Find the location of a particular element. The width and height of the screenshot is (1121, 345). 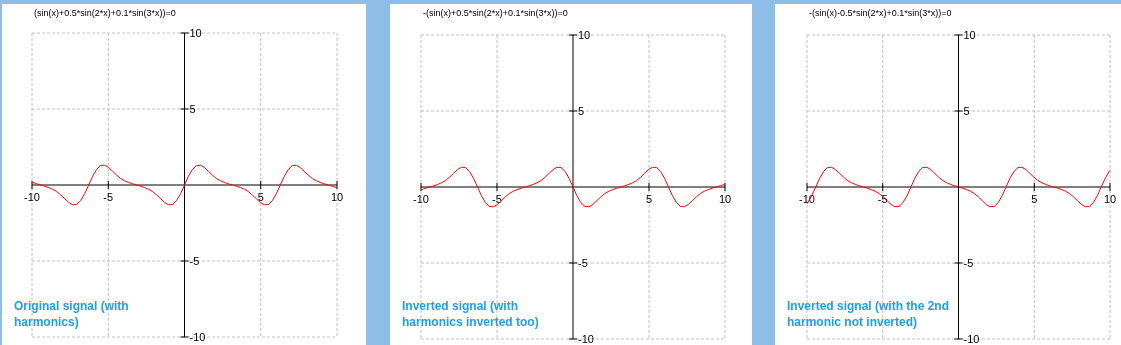

annotation: Original signal (with harmonics) is located at coordinates (71, 314).